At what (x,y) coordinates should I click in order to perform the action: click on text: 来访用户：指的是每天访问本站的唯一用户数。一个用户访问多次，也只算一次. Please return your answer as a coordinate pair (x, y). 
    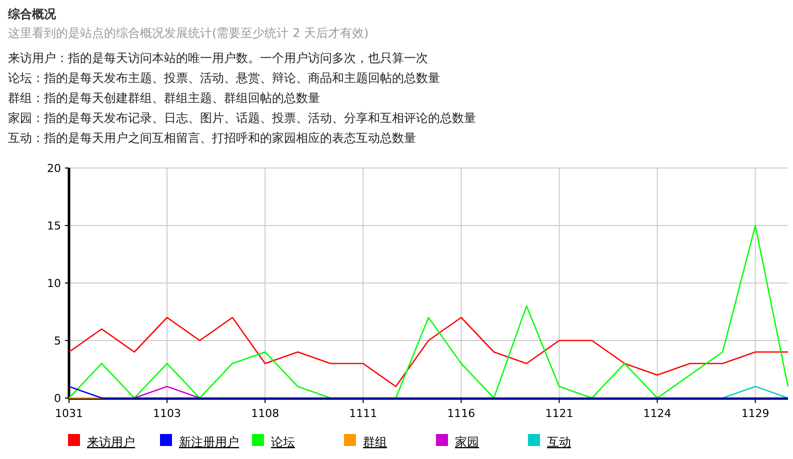
    Looking at the image, I should click on (218, 58).